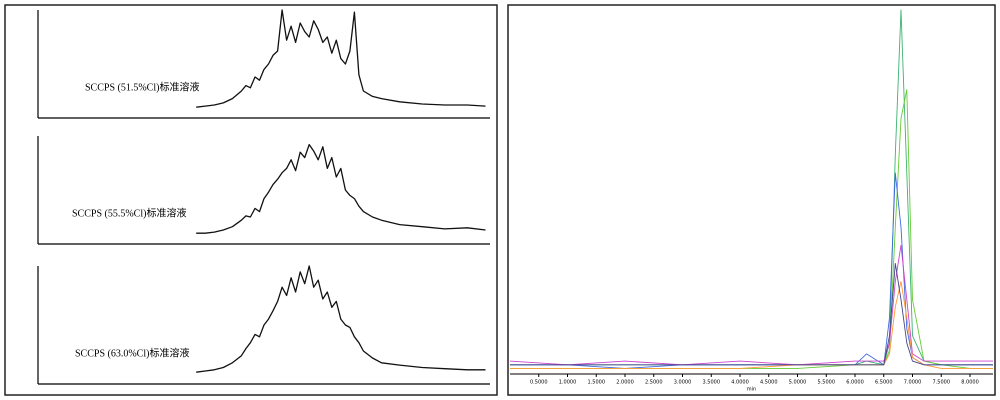 The height and width of the screenshot is (400, 1000). I want to click on x-tick-label: 5.0000, so click(798, 383).